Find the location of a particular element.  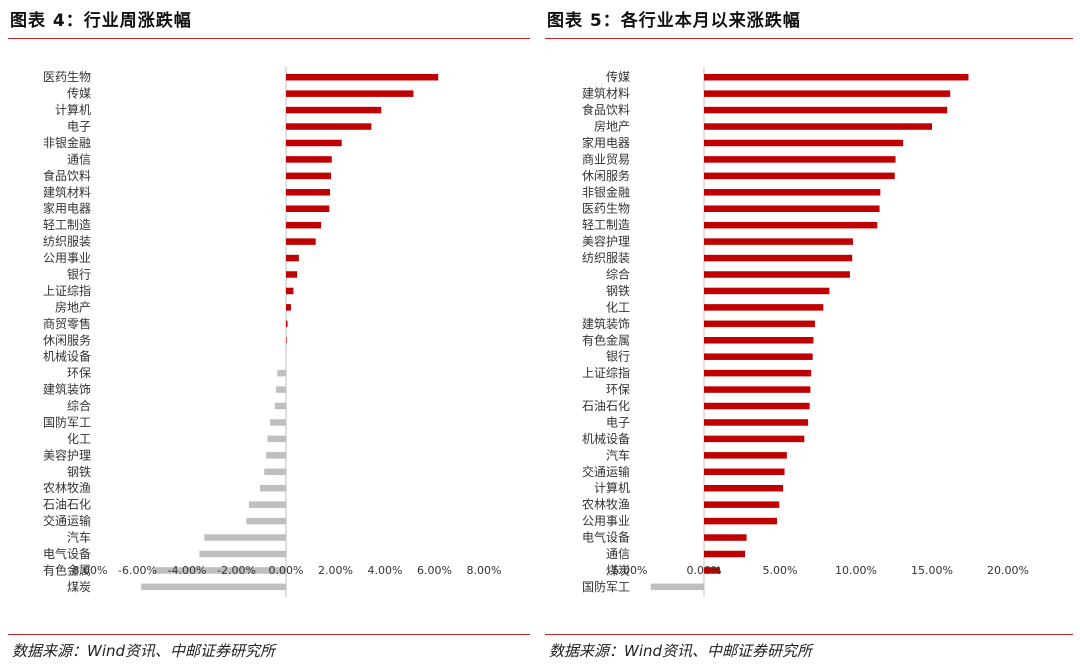

x-tick-label: 8.00% is located at coordinates (484, 570).